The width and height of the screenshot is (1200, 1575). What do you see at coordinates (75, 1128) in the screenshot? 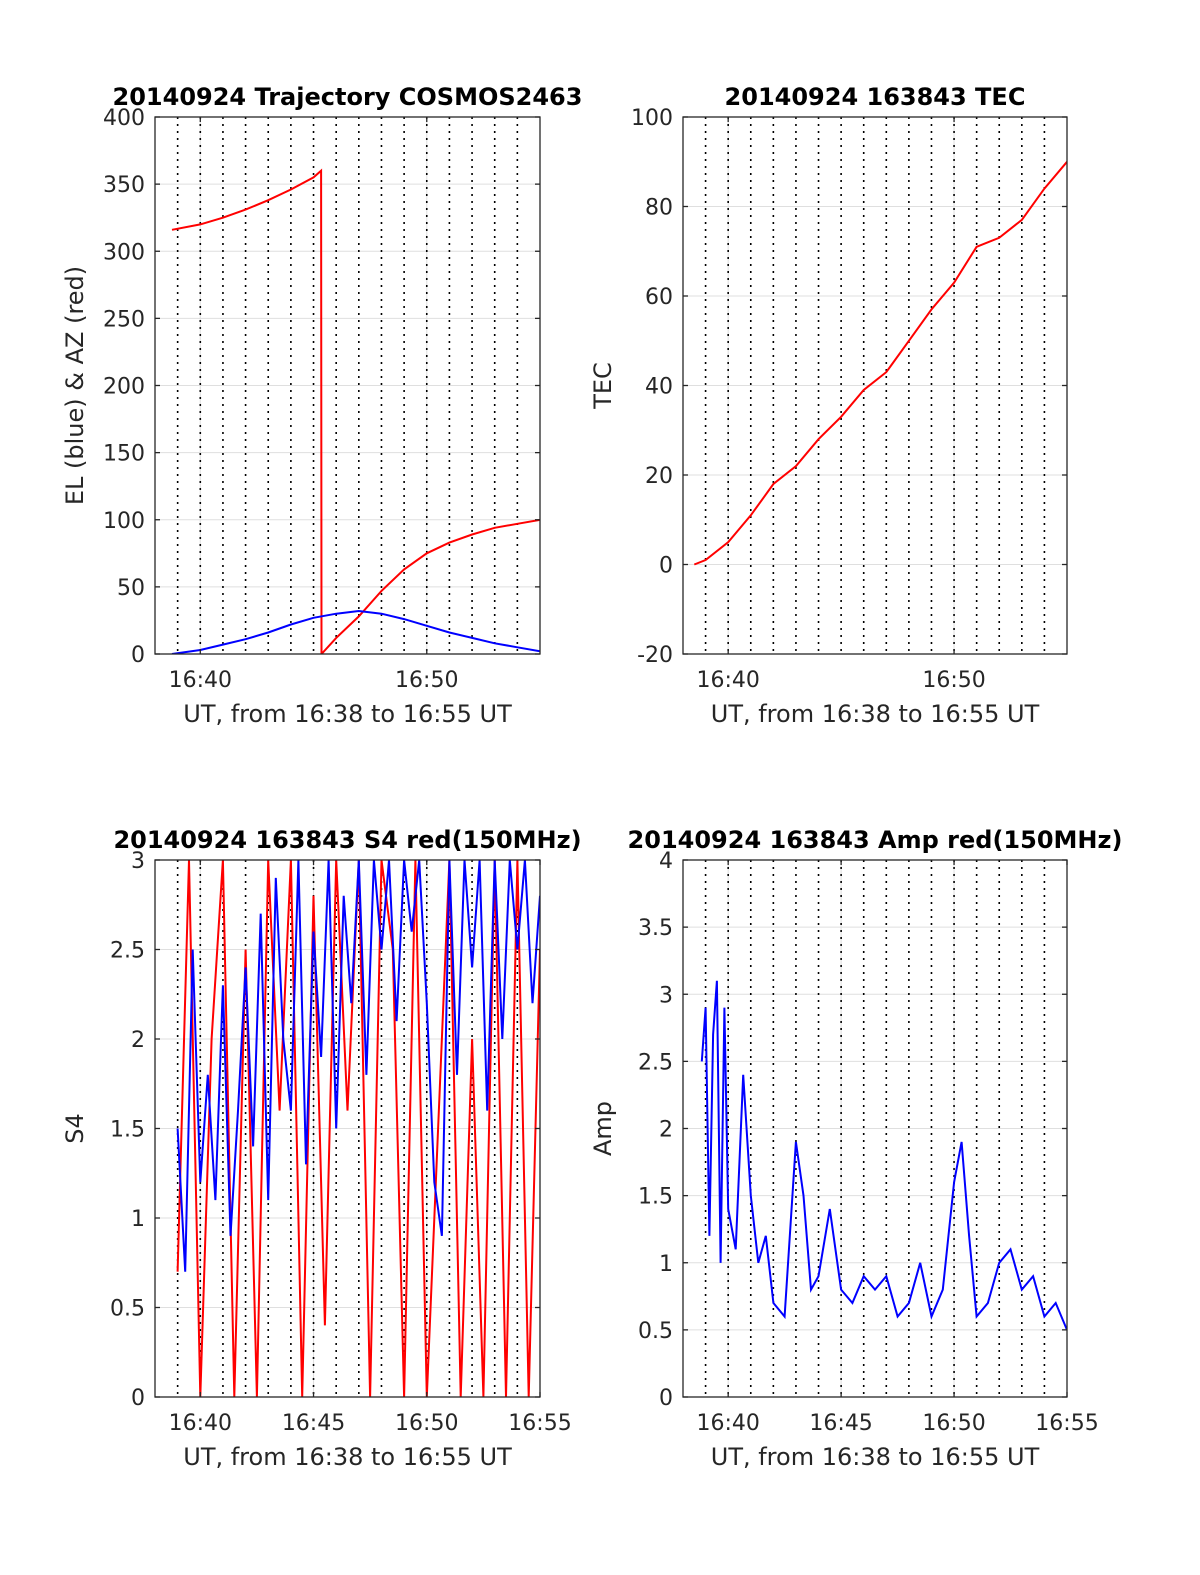
I see `y-axis-label: S4` at bounding box center [75, 1128].